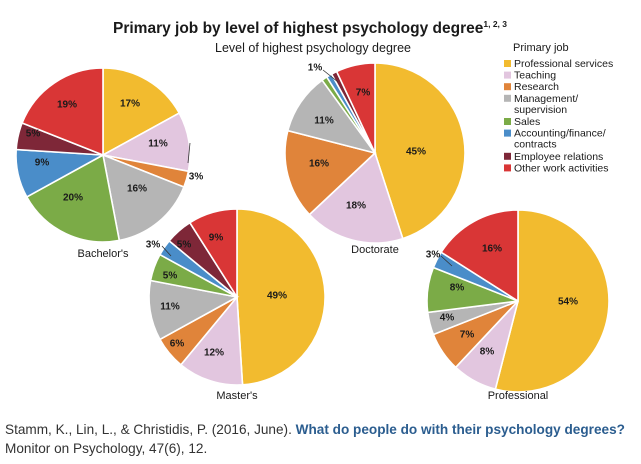 The height and width of the screenshot is (464, 641). What do you see at coordinates (315, 68) in the screenshot?
I see `data-label-sales: 1%` at bounding box center [315, 68].